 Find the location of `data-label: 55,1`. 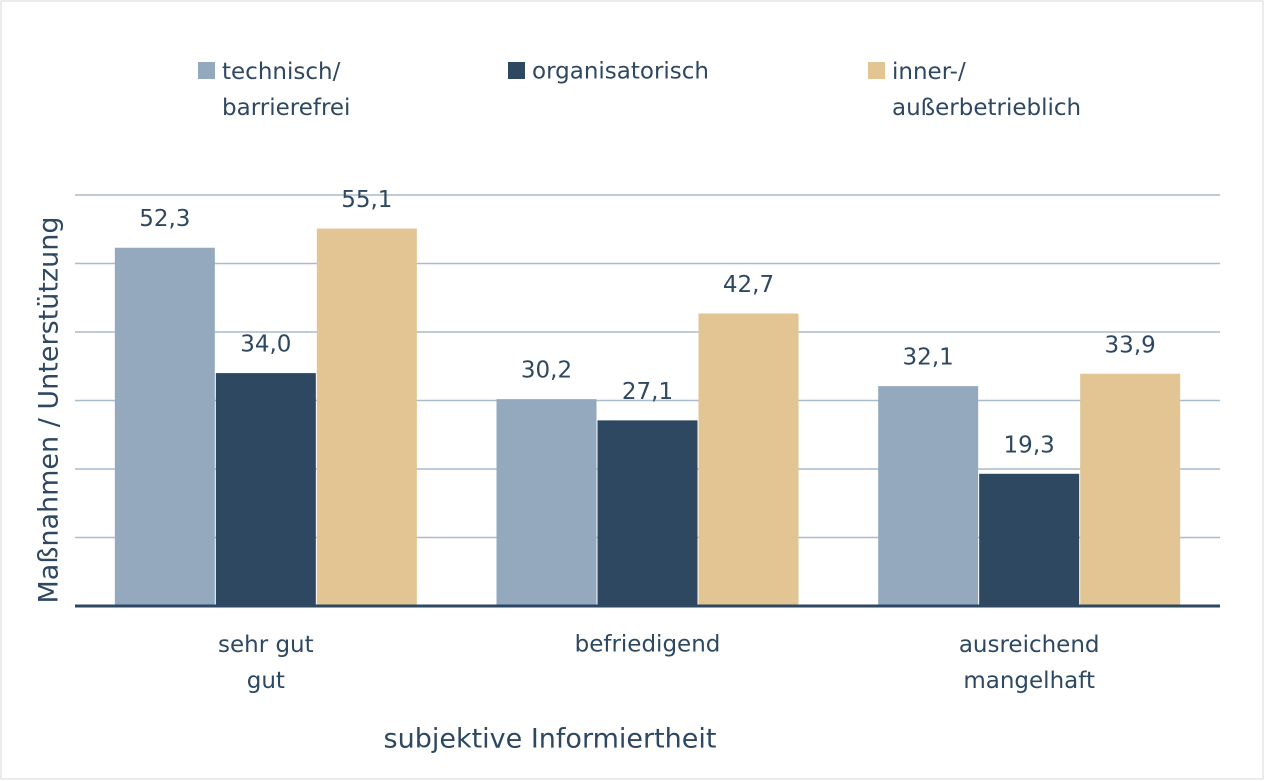

data-label: 55,1 is located at coordinates (366, 200).